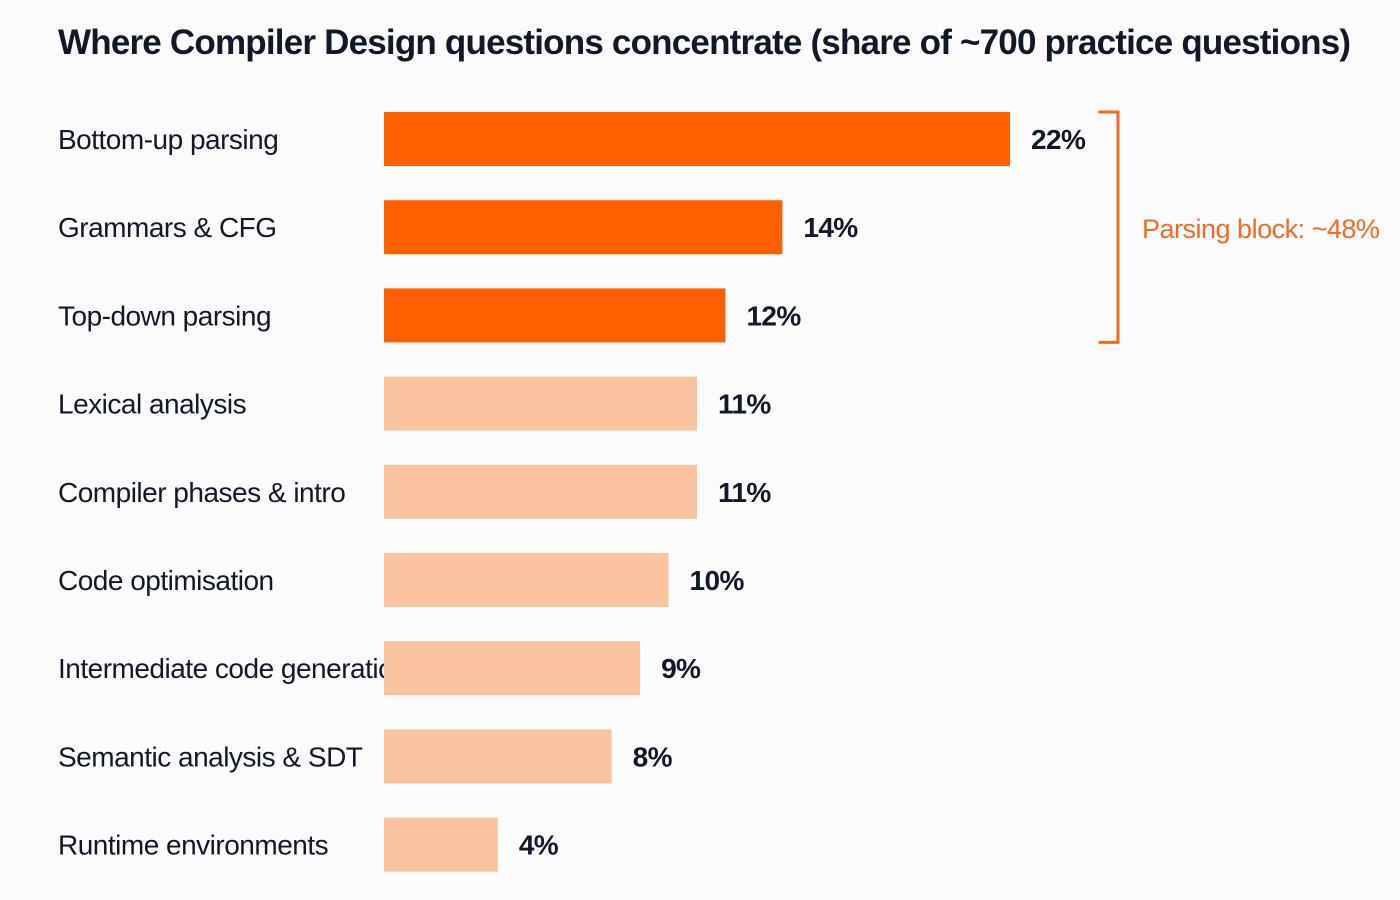  Describe the element at coordinates (773, 315) in the screenshot. I see `value-label-top-down-parsing: 12%` at that location.